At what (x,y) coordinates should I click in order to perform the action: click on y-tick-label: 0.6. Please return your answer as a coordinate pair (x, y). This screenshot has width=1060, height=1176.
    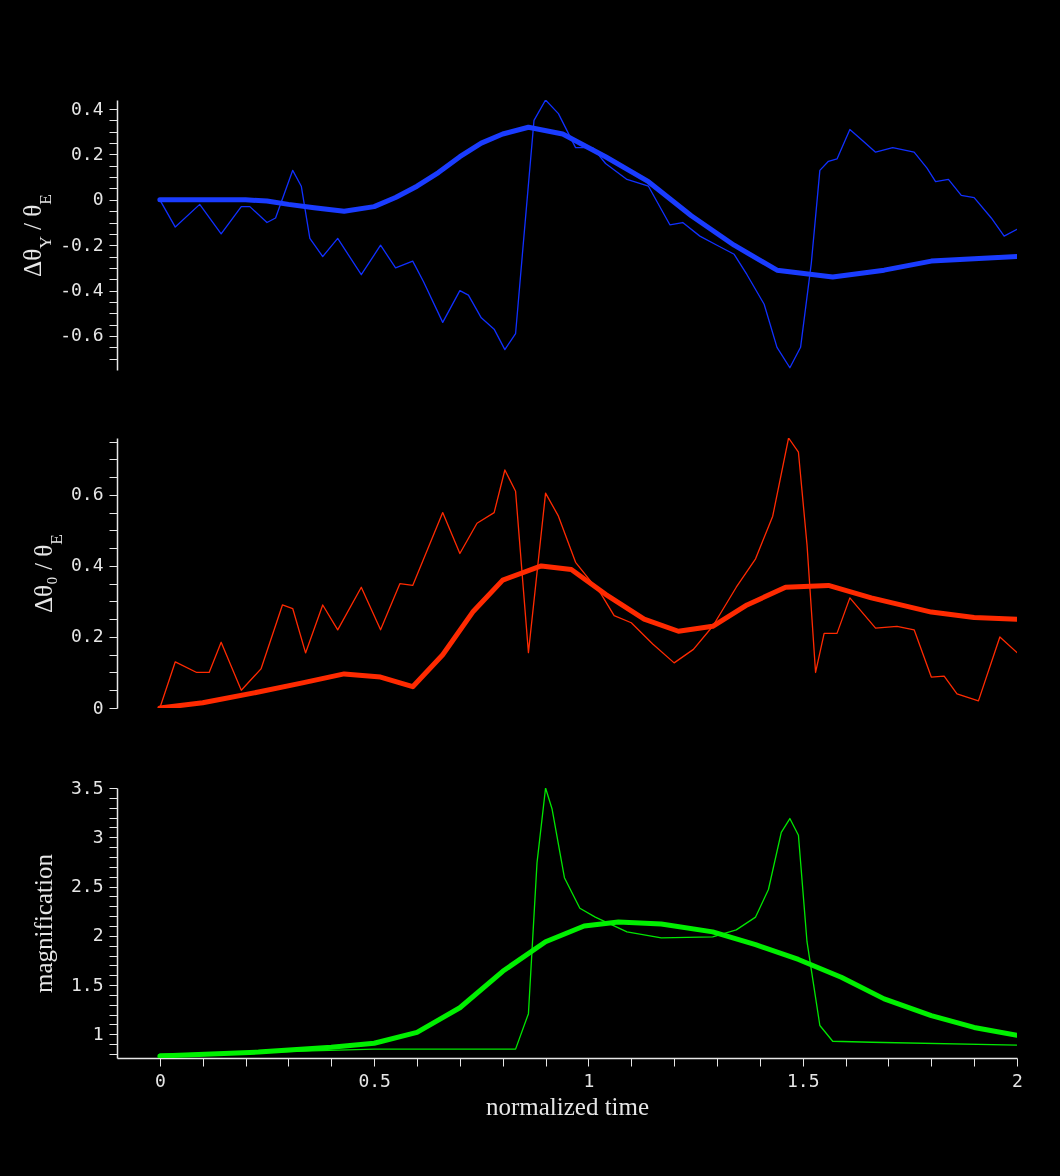
    Looking at the image, I should click on (87, 494).